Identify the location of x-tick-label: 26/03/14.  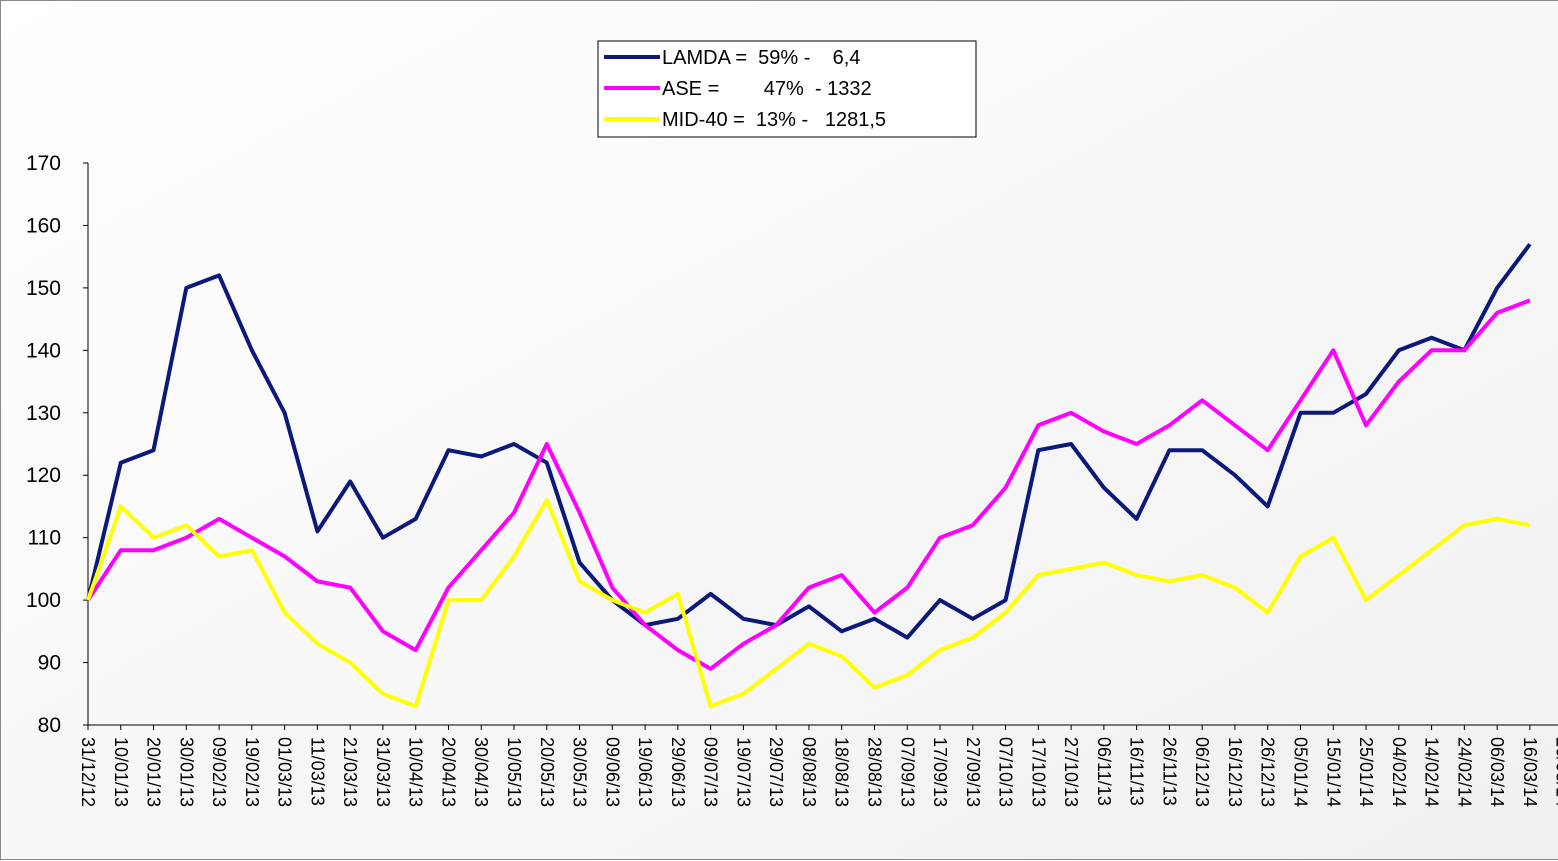
(1555, 772).